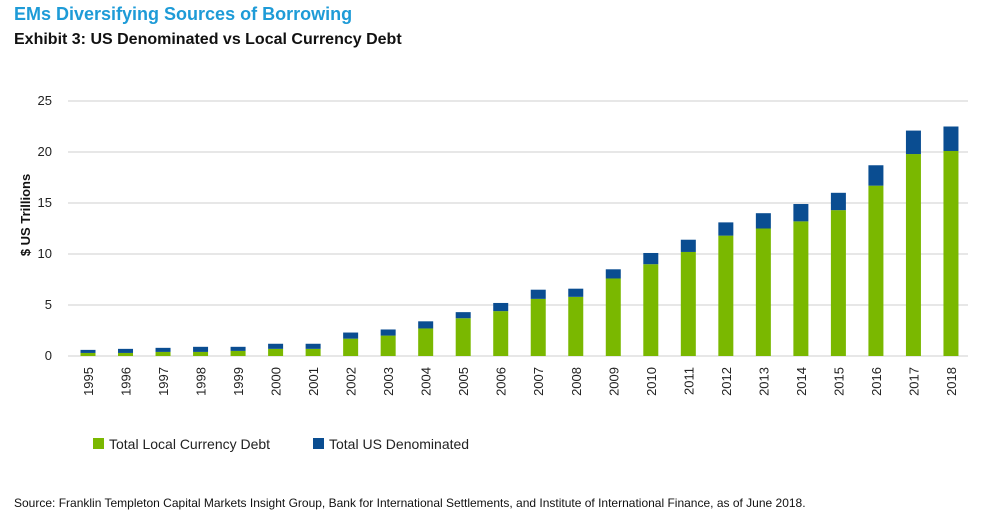  What do you see at coordinates (876, 381) in the screenshot?
I see `x-tick-label: 2016` at bounding box center [876, 381].